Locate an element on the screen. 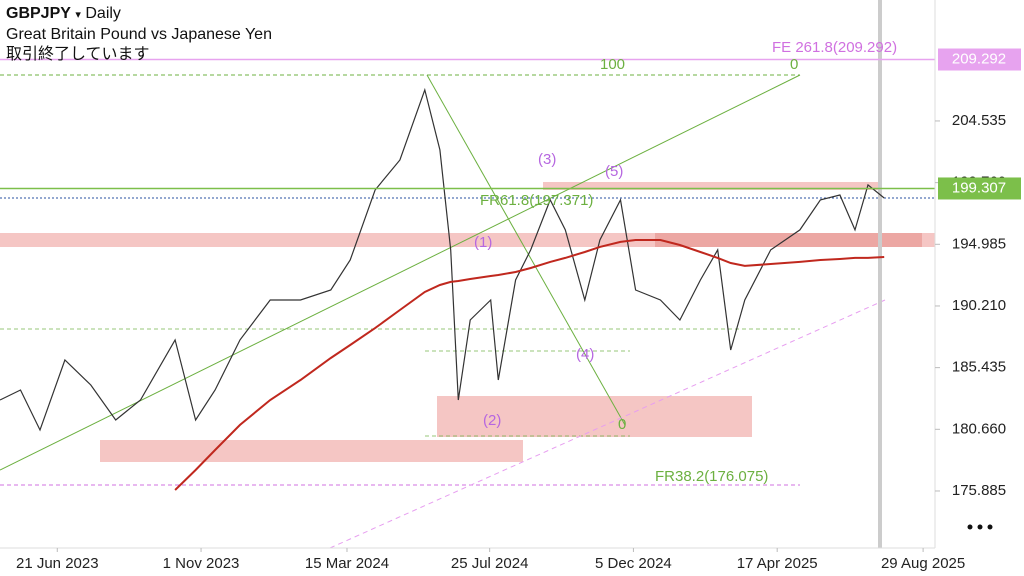  status: 取引終了しています is located at coordinates (78, 54).